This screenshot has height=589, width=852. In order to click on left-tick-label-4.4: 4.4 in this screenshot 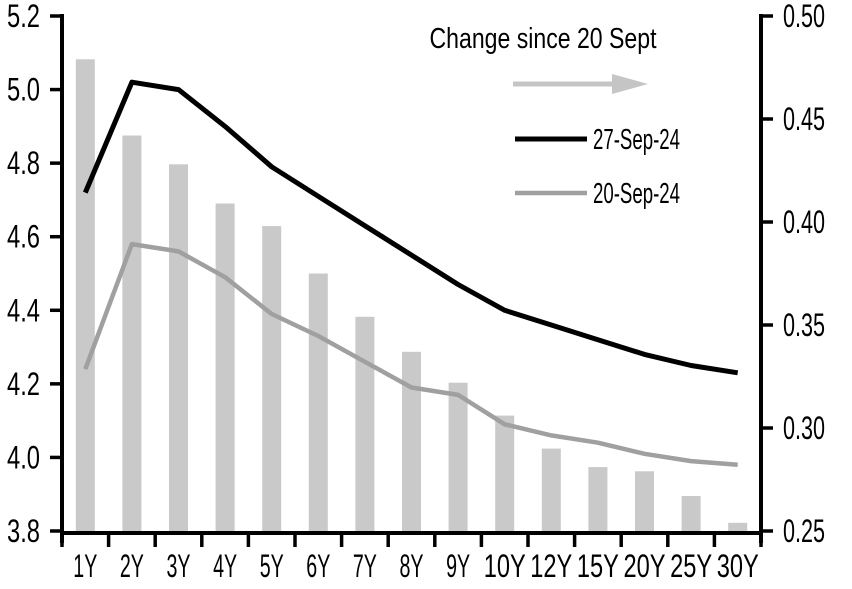, I will do `click(23, 310)`.